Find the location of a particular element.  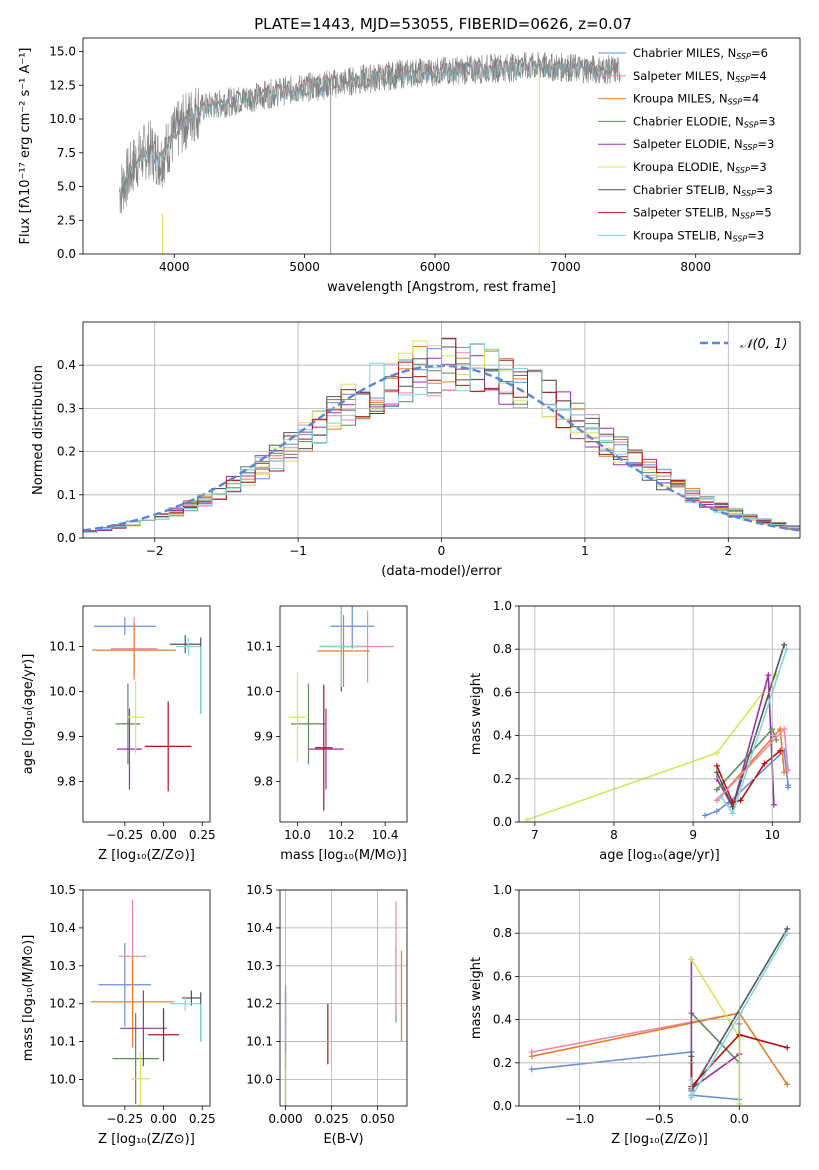

y-tick-label: 5.0 is located at coordinates (66, 187).